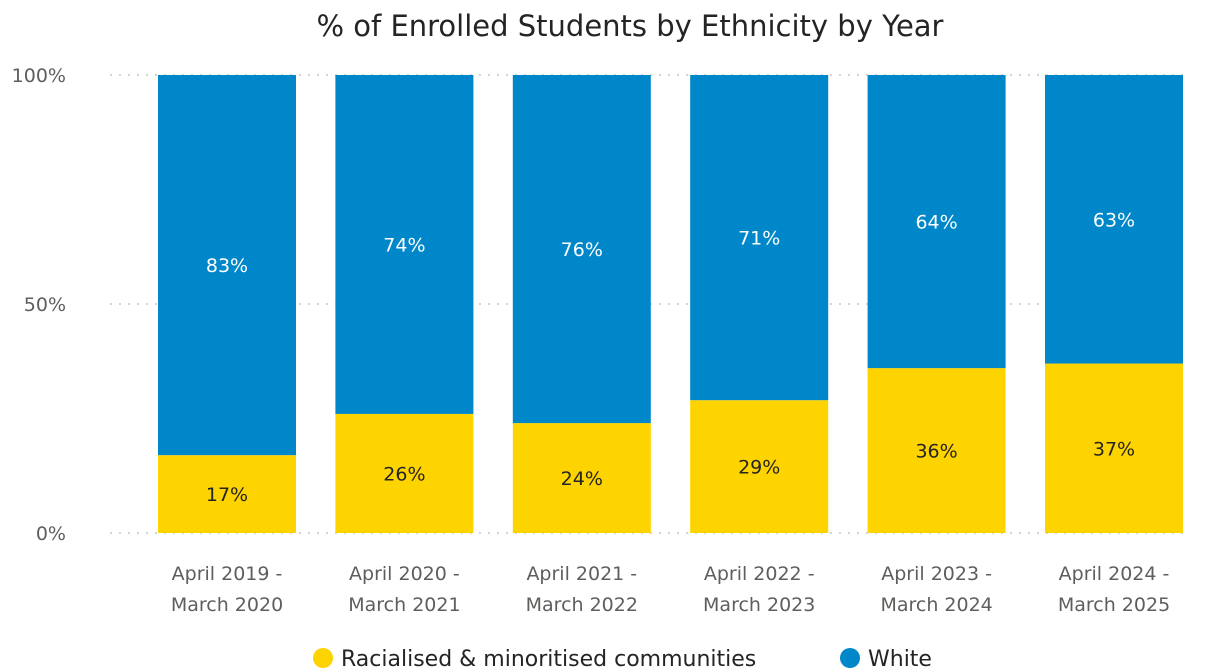 The image size is (1231, 671). Describe the element at coordinates (227, 574) in the screenshot. I see `x-category-label: April 2019 -` at that location.